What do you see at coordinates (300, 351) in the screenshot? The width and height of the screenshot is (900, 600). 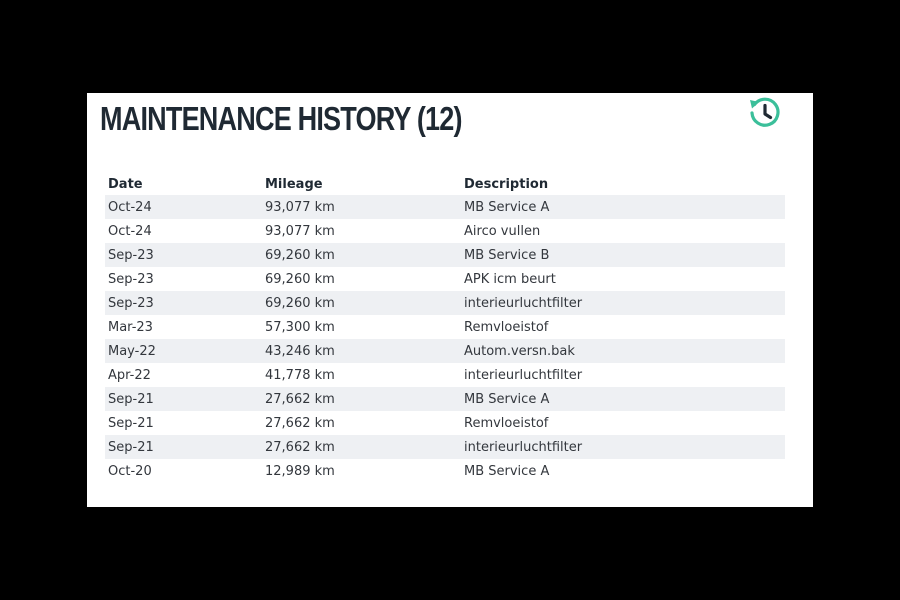 I see `mileage-cell: 43,246 km` at bounding box center [300, 351].